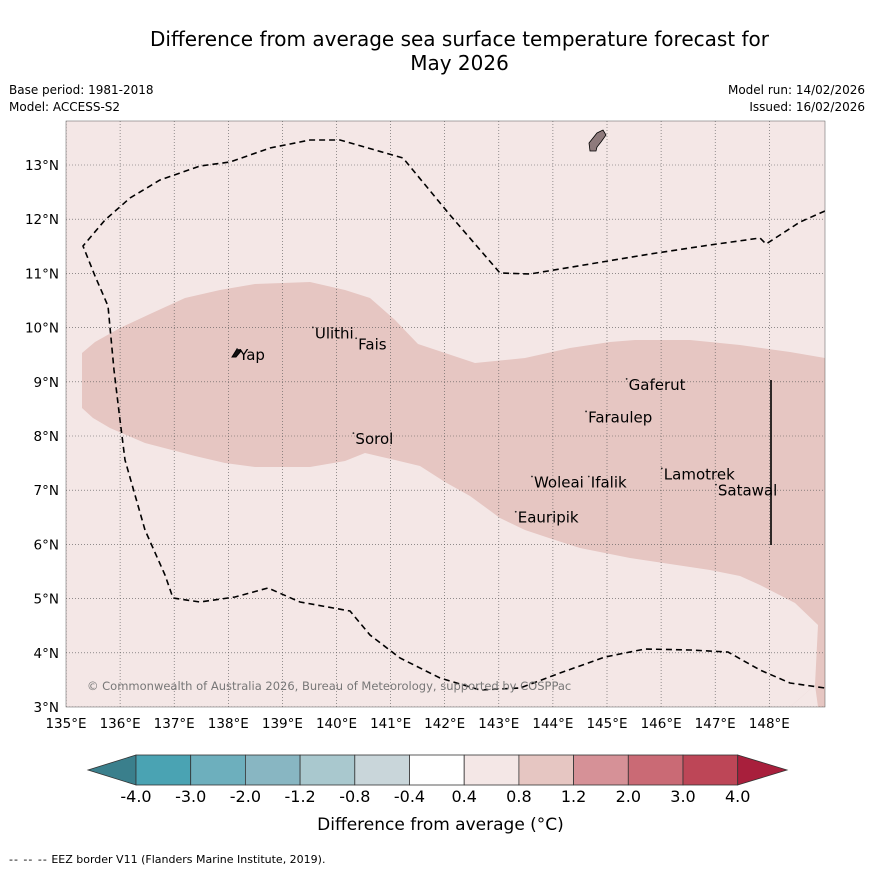 The image size is (873, 873). I want to click on lat-axis: 3°N 4°N 5°N 6°N 7°N 8°N 9°N 10°N 11°N 12°N 13°N, so click(42, 437).